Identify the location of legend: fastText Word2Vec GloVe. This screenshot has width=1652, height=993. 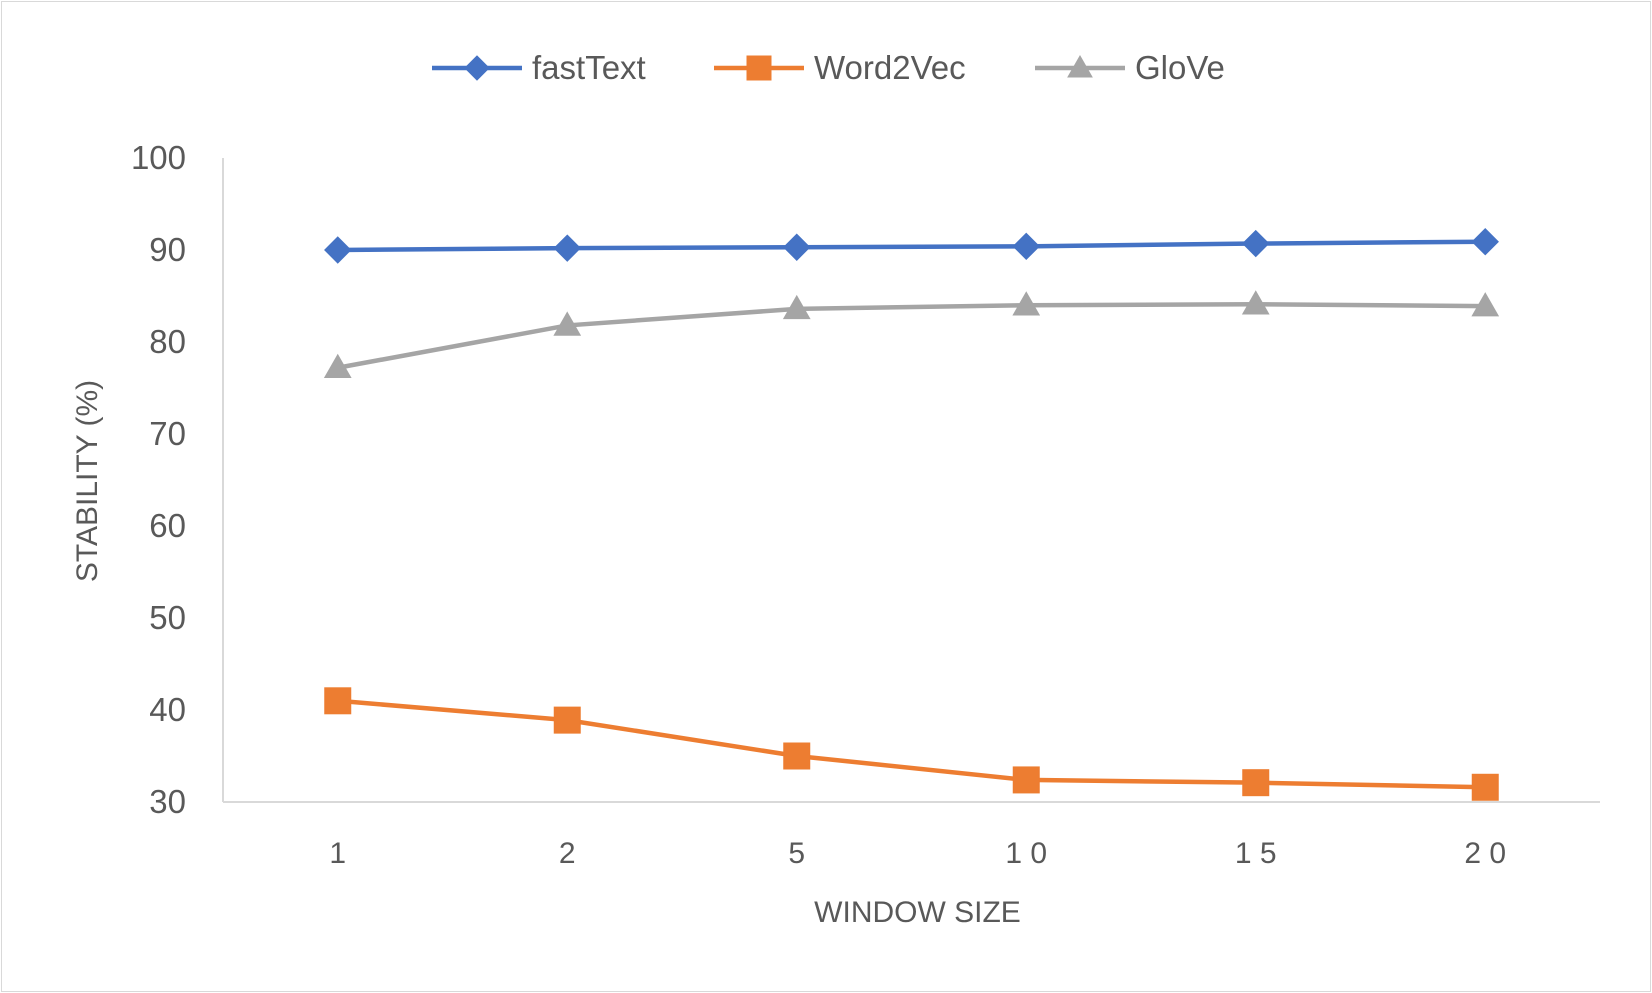
(828, 67).